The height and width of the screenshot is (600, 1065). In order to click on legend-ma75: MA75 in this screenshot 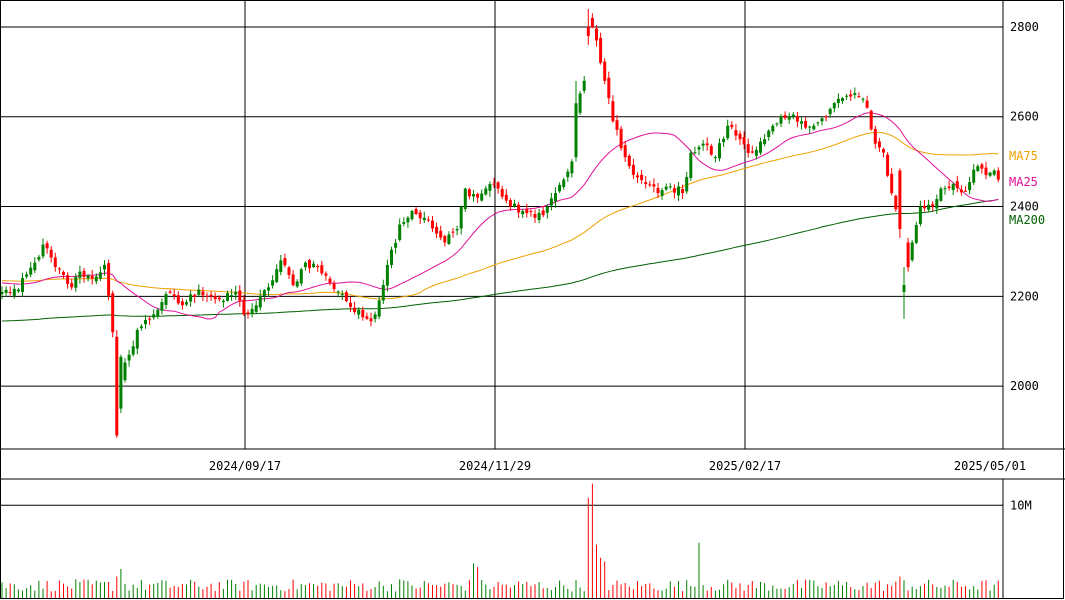, I will do `click(1023, 156)`.